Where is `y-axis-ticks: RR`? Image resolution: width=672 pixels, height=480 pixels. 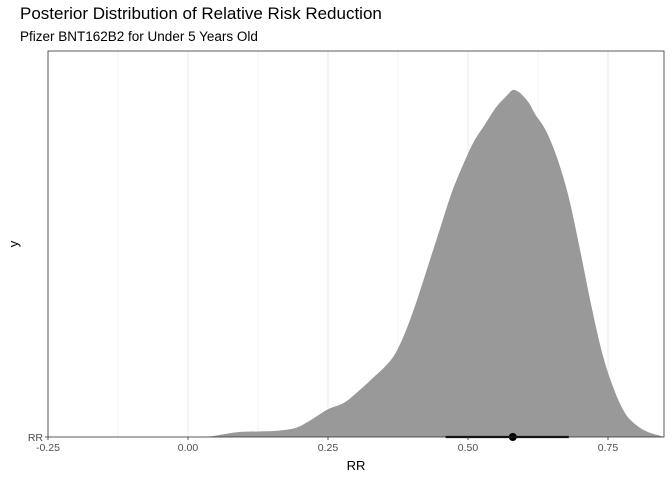
y-axis-ticks: RR is located at coordinates (38, 438).